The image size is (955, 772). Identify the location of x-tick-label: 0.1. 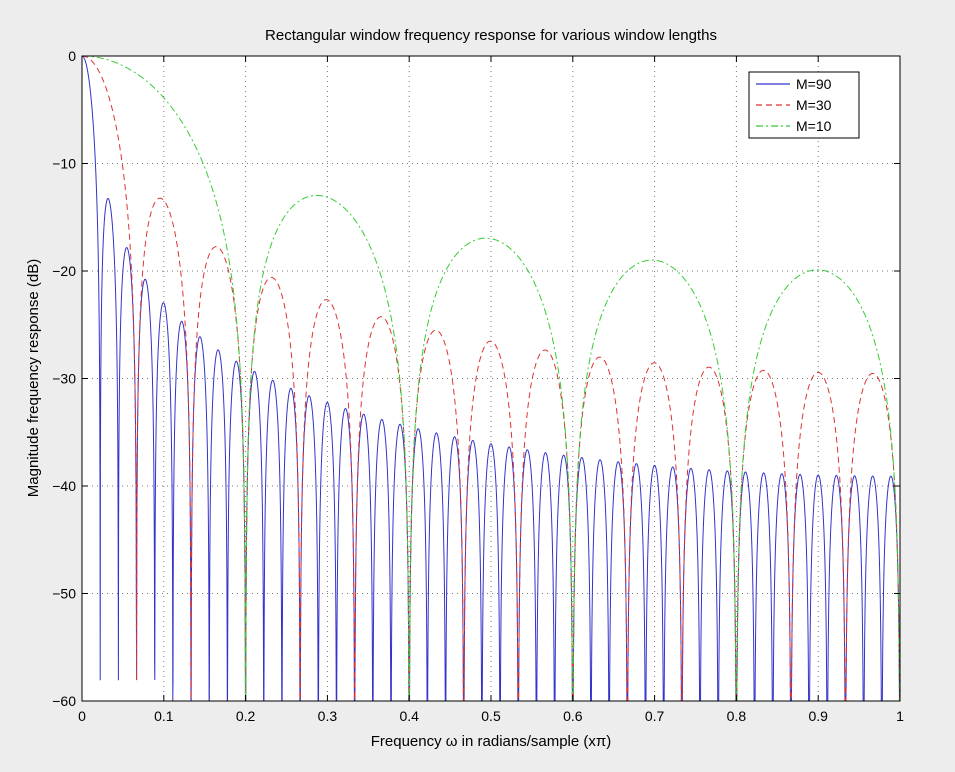
(164, 716).